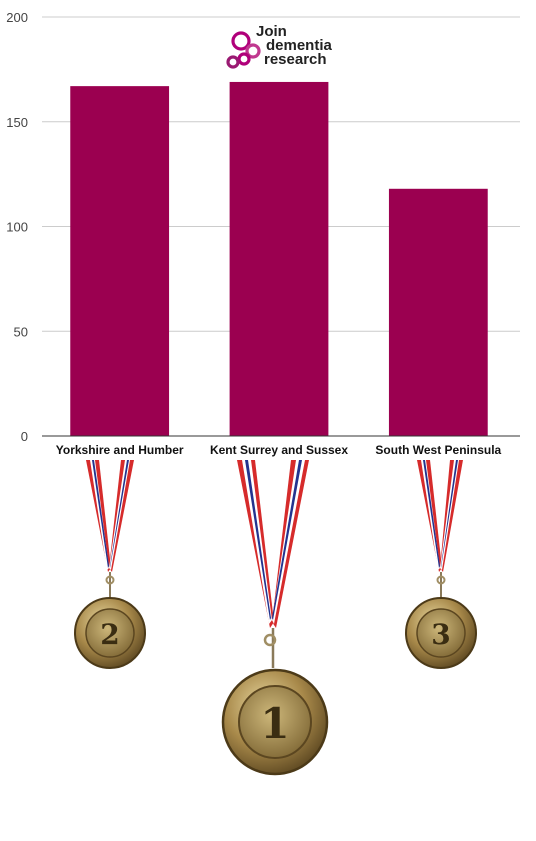 The width and height of the screenshot is (536, 841). What do you see at coordinates (21, 331) in the screenshot?
I see `y-tick-label: 50` at bounding box center [21, 331].